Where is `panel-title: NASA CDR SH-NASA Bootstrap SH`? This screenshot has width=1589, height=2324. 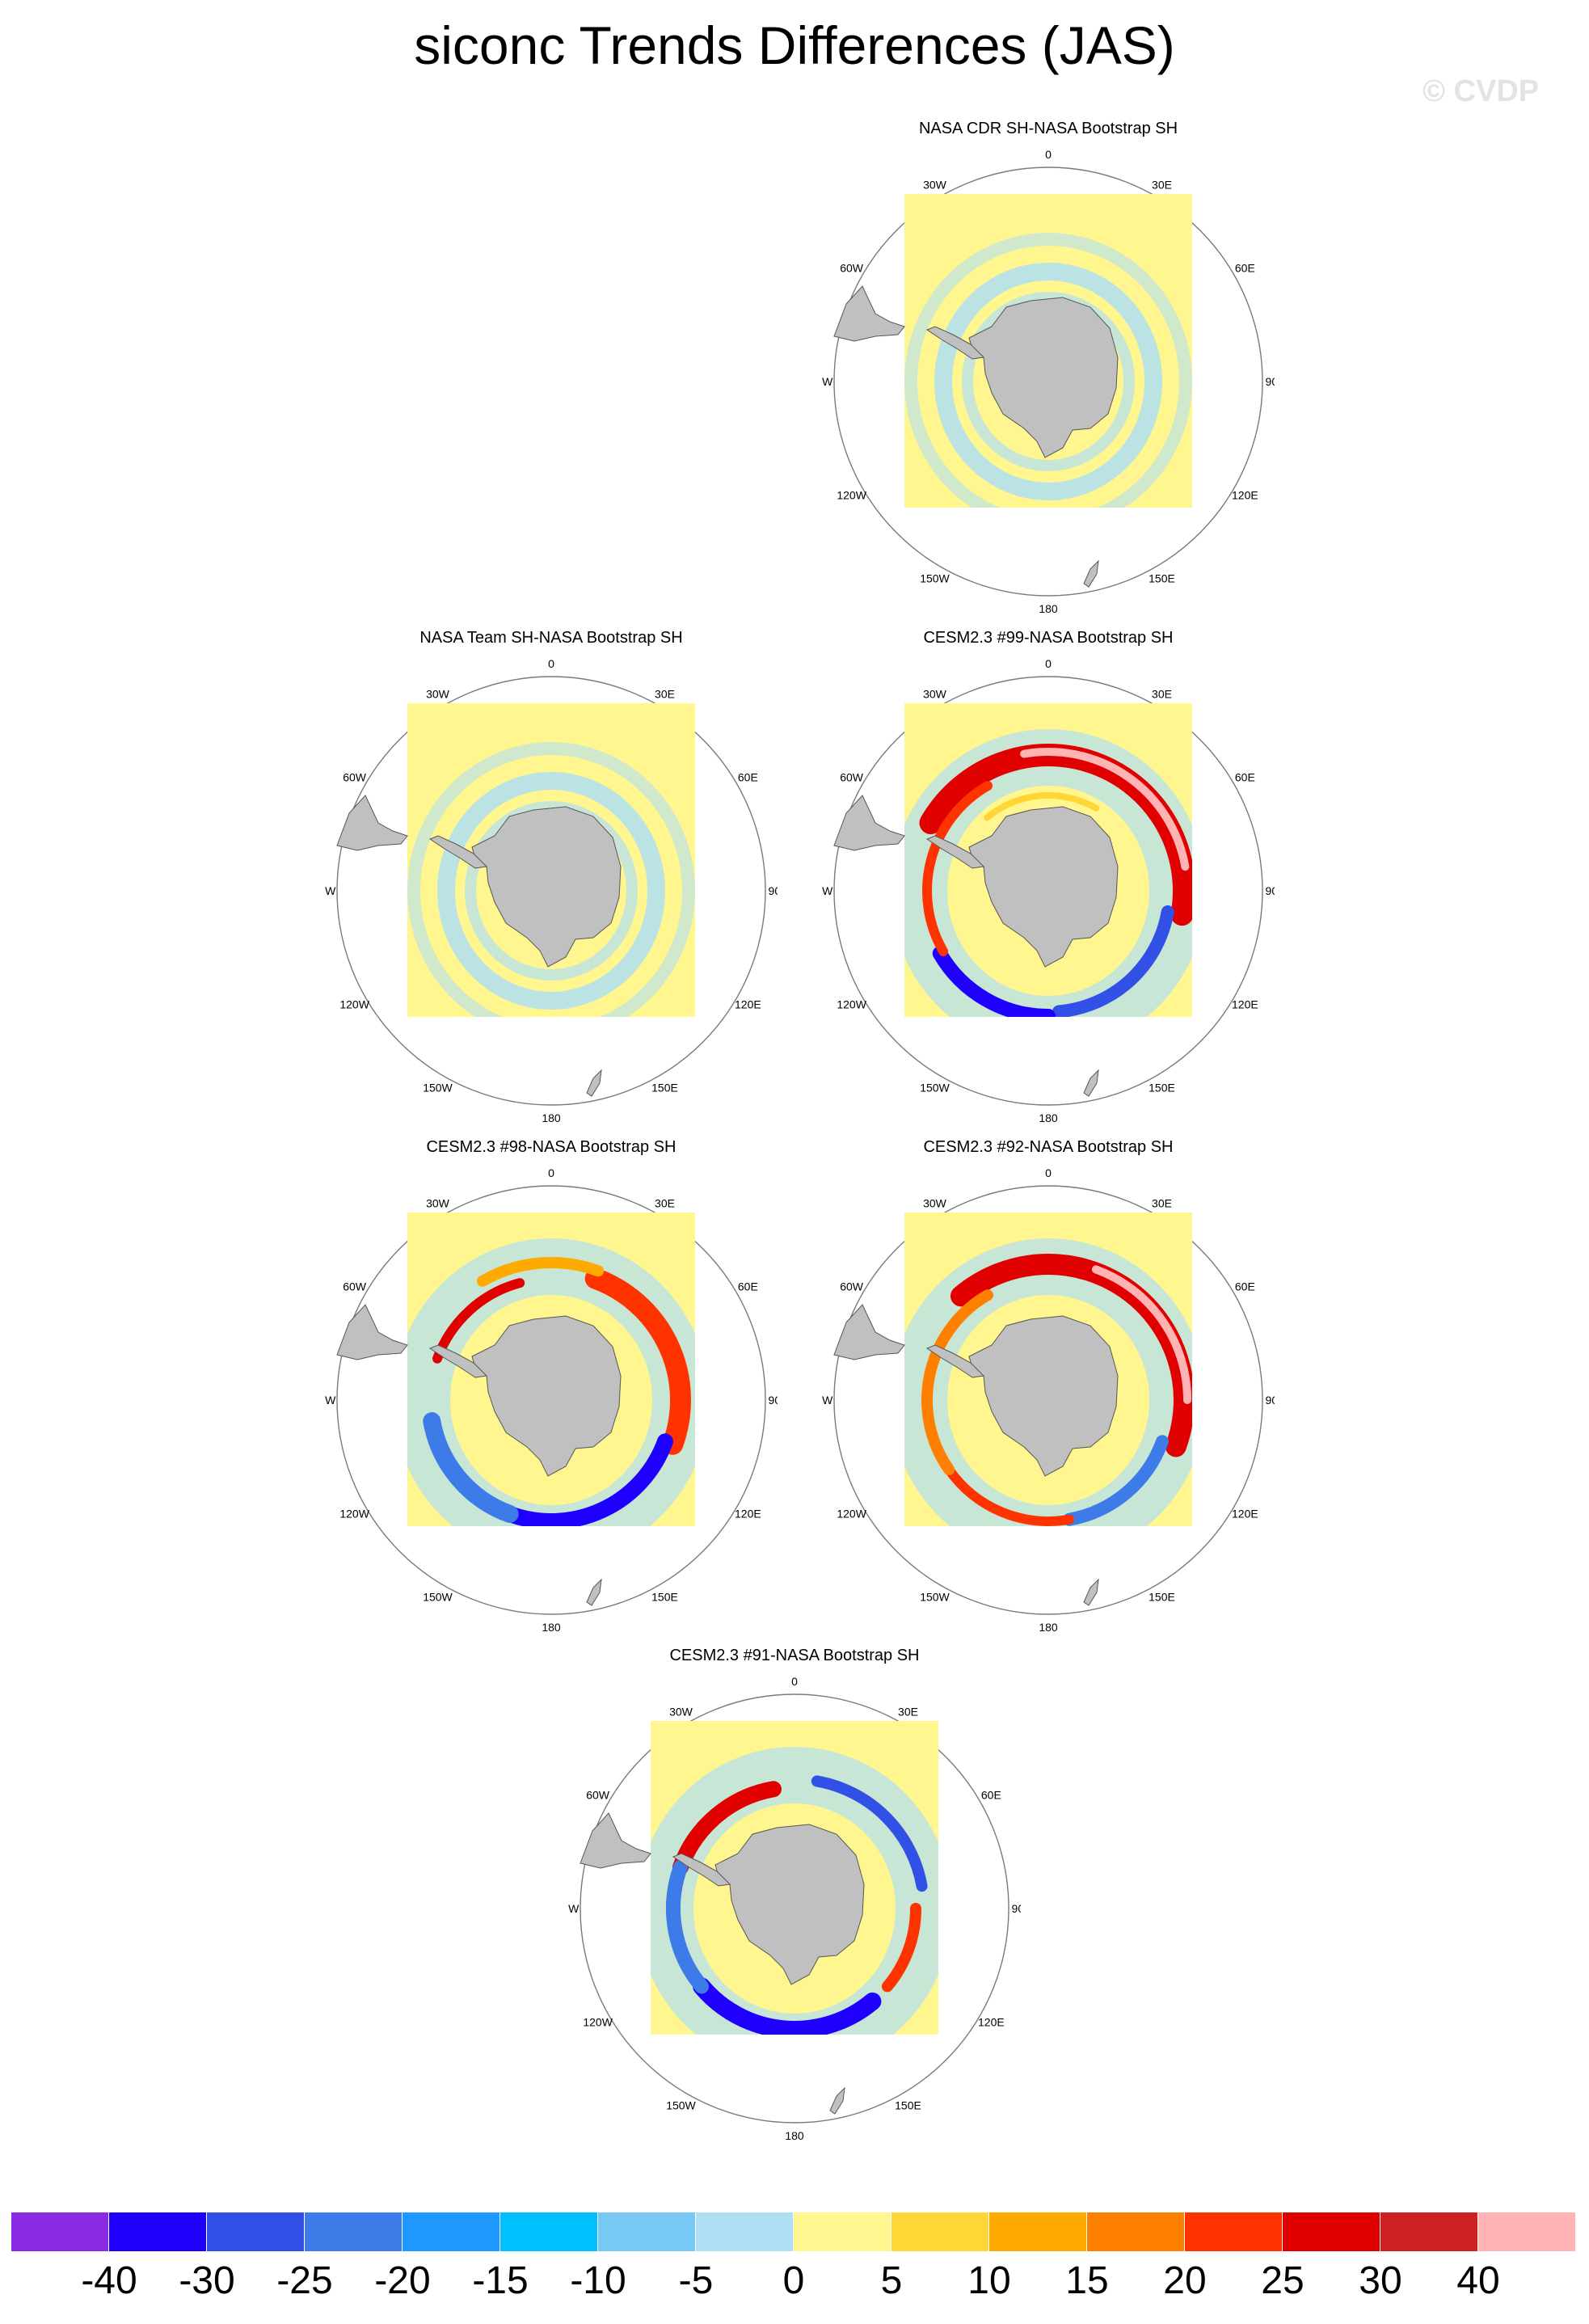
panel-title: NASA CDR SH-NASA Bootstrap SH is located at coordinates (1048, 128).